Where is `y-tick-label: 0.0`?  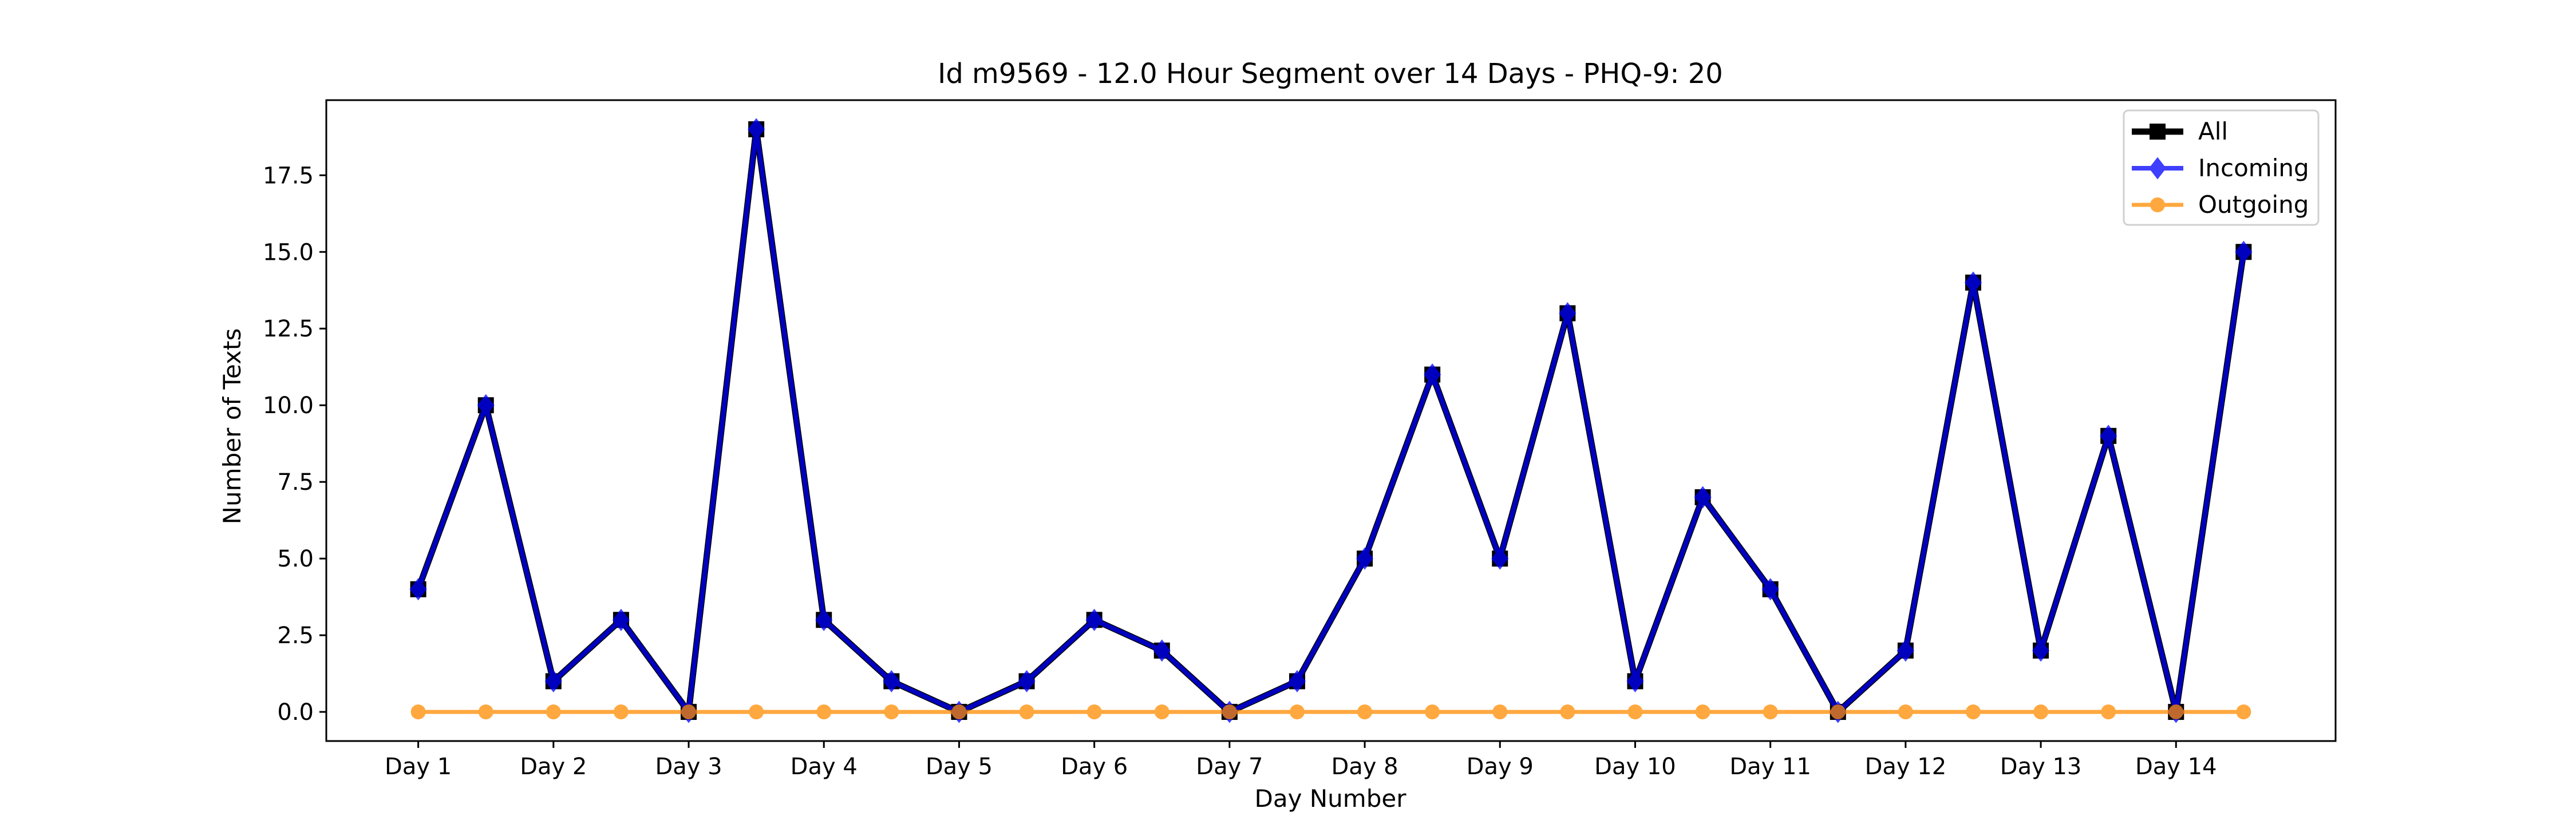
y-tick-label: 0.0 is located at coordinates (295, 712).